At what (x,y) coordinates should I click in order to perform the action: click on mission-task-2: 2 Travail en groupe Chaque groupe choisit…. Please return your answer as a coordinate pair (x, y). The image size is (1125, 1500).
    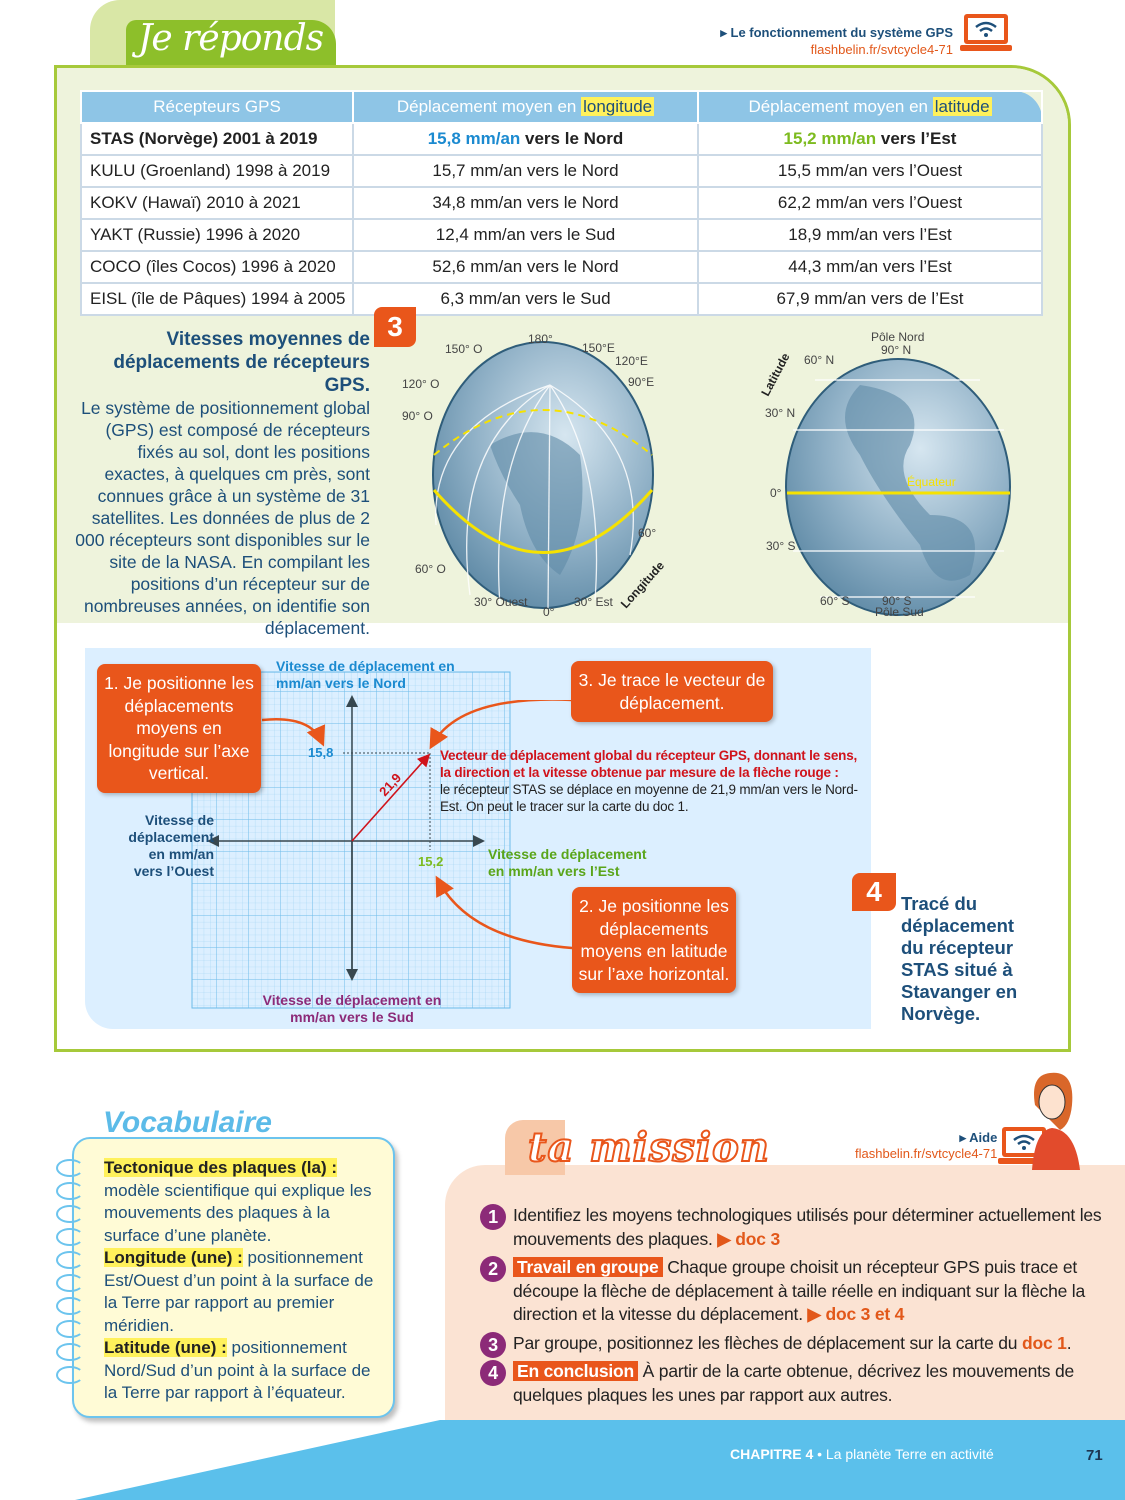
    Looking at the image, I should click on (800, 1291).